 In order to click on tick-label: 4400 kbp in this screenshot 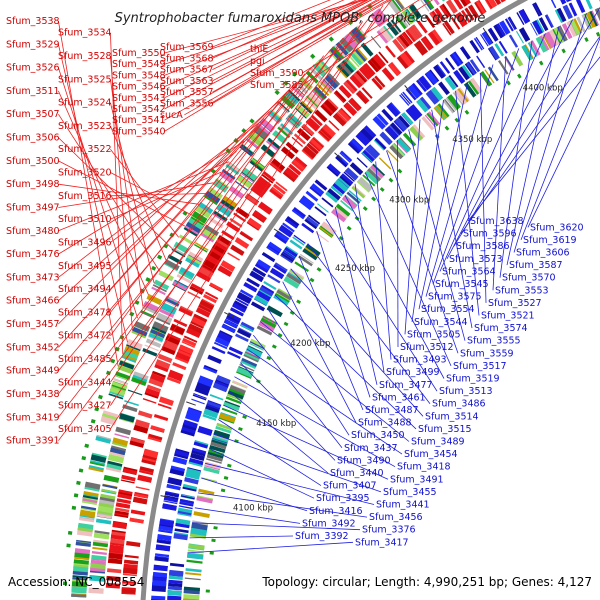, I will do `click(543, 89)`.